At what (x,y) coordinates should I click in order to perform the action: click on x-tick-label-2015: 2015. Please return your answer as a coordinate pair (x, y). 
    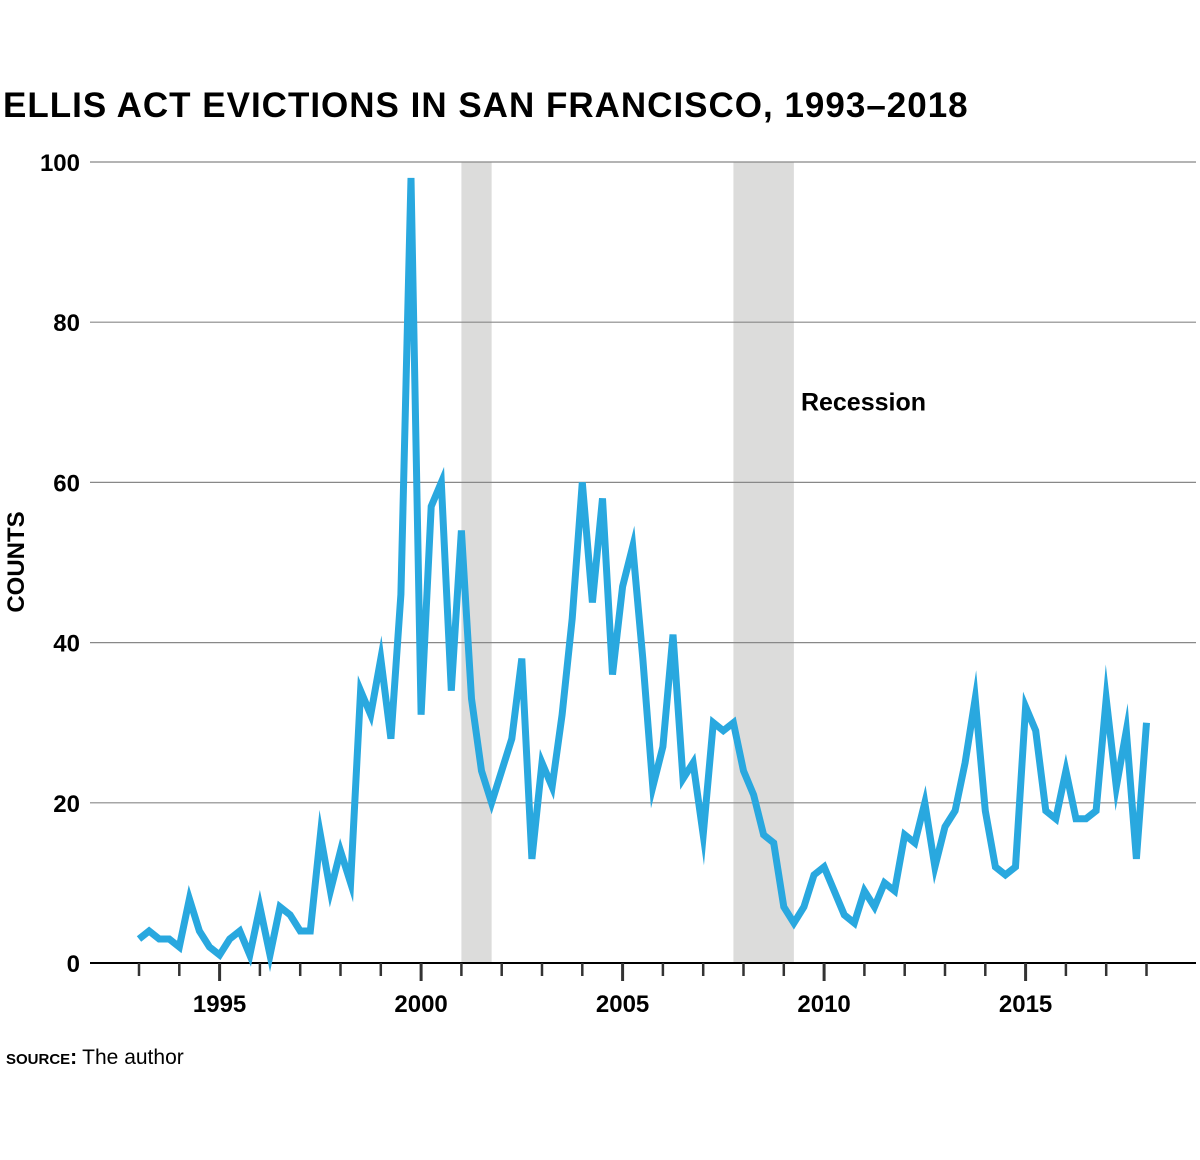
    Looking at the image, I should click on (1025, 1004).